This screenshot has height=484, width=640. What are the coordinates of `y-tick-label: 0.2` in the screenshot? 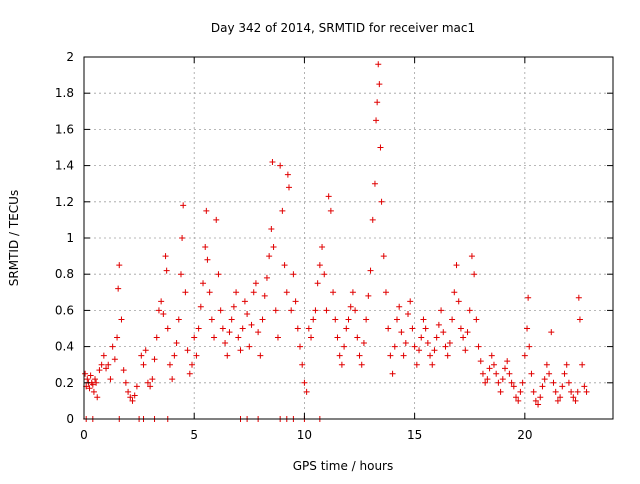 It's located at (64, 383).